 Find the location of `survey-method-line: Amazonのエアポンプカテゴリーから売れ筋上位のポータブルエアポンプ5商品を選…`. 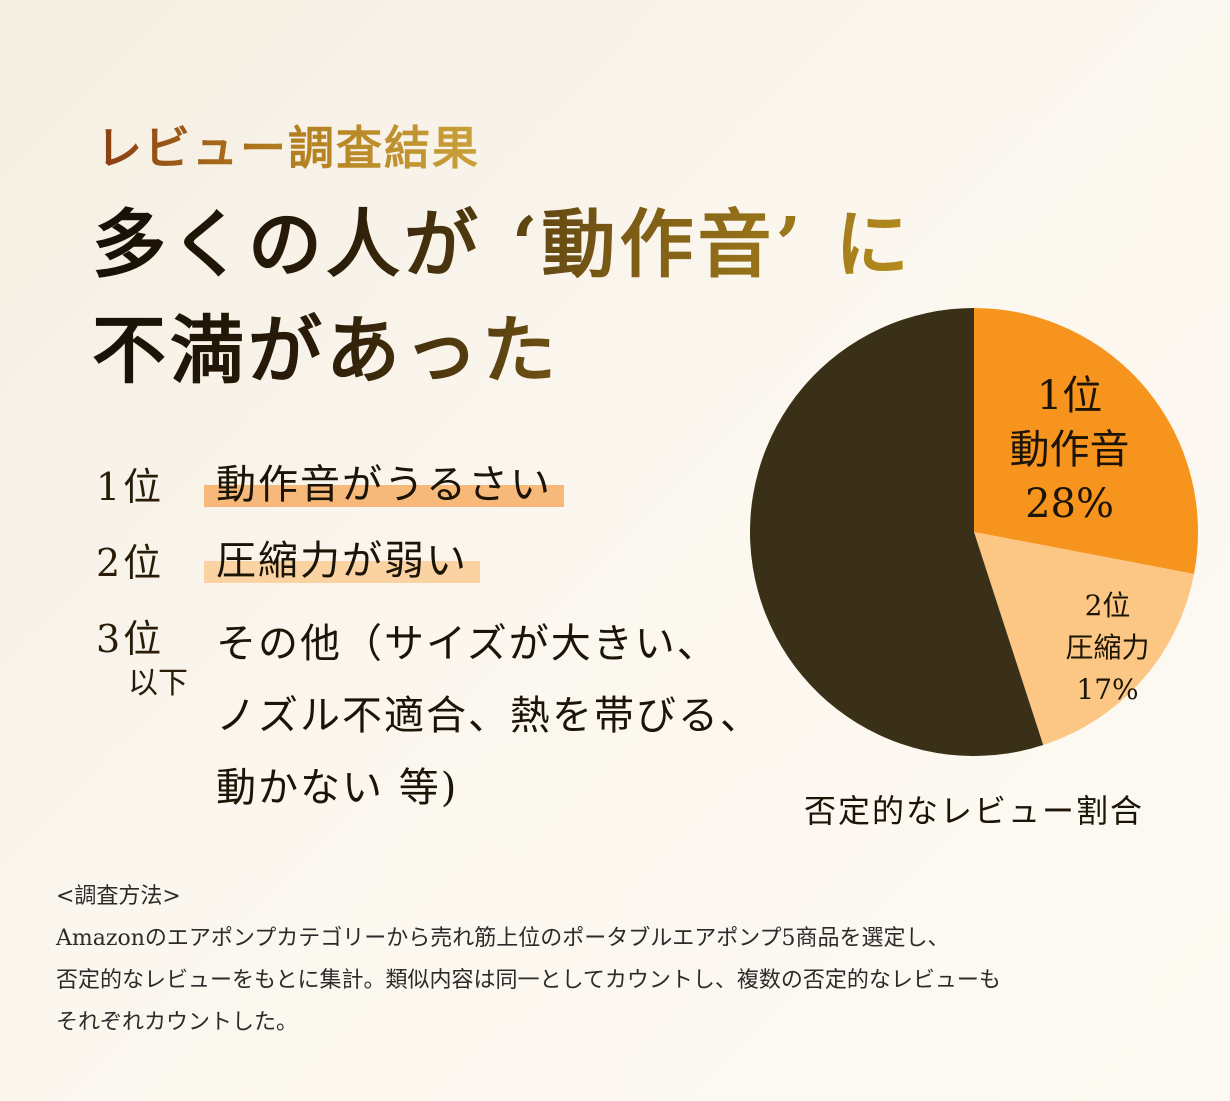

survey-method-line: Amazonのエアポンプカテゴリーから売れ筋上位のポータブルエアポンプ5商品を選… is located at coordinates (503, 938).